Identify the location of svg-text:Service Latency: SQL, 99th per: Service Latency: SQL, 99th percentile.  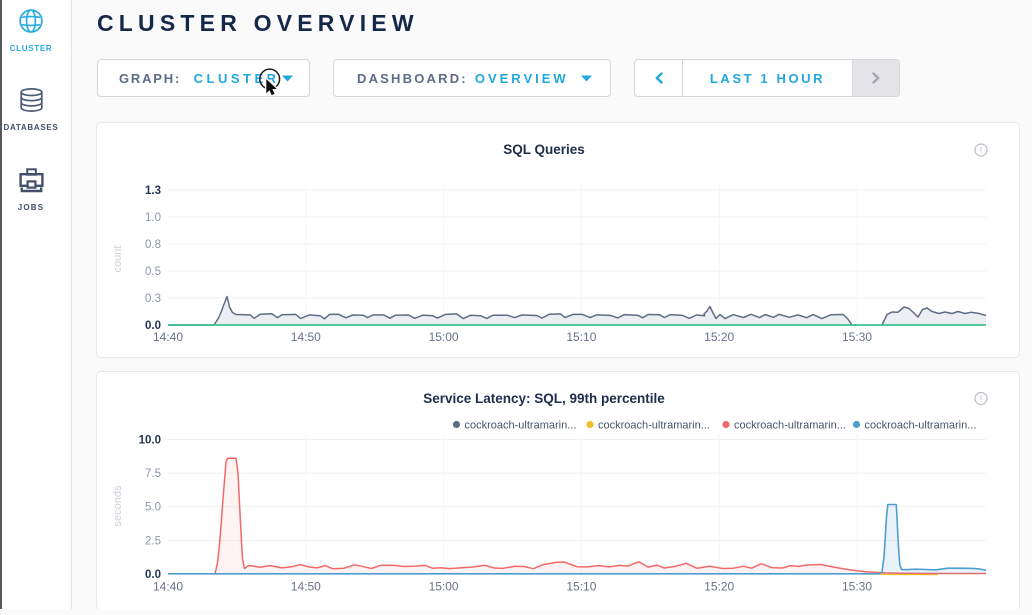
(544, 398).